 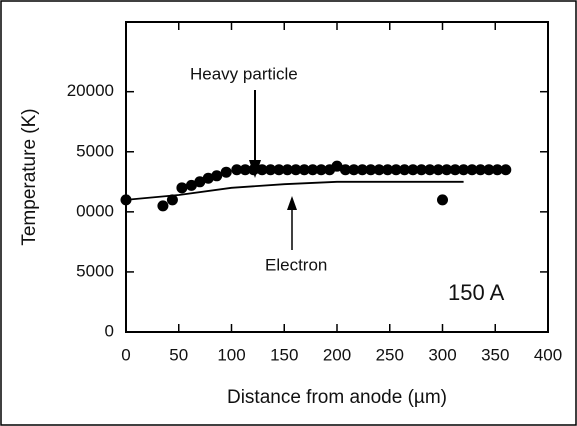 I want to click on y-tick-label: 0000, so click(x=95, y=210).